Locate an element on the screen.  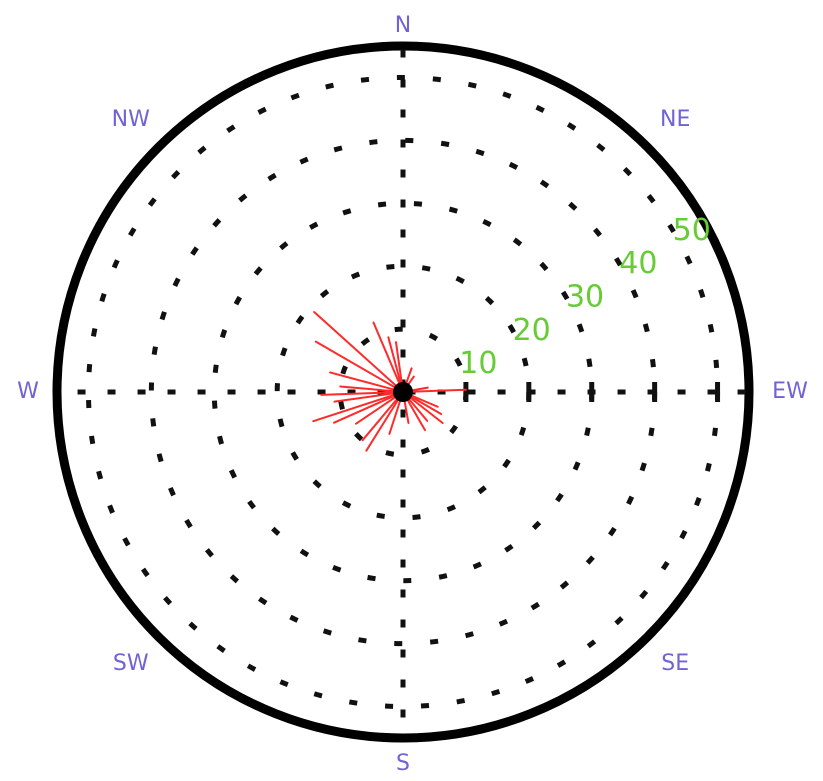
ray-layer is located at coordinates (389, 381).